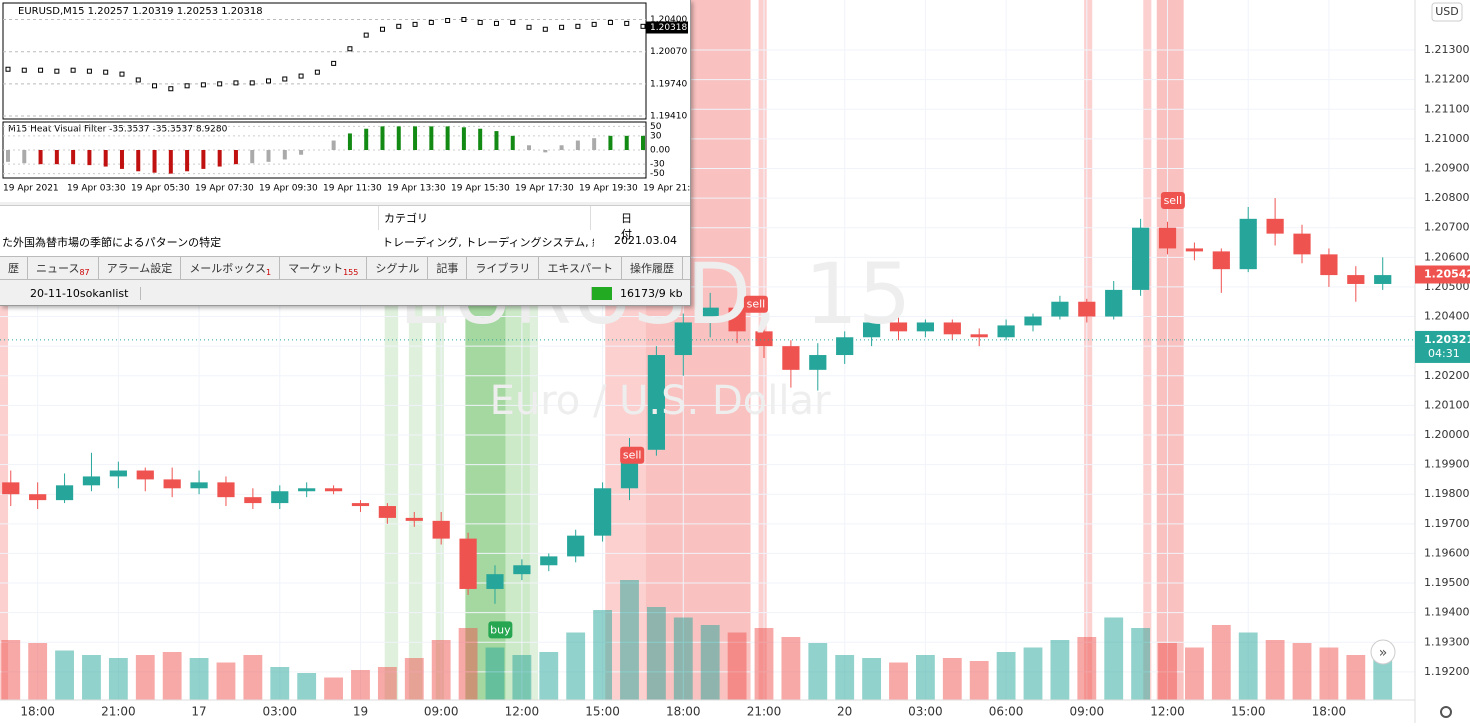  I want to click on header-cell: カテゴリ, so click(484, 218).